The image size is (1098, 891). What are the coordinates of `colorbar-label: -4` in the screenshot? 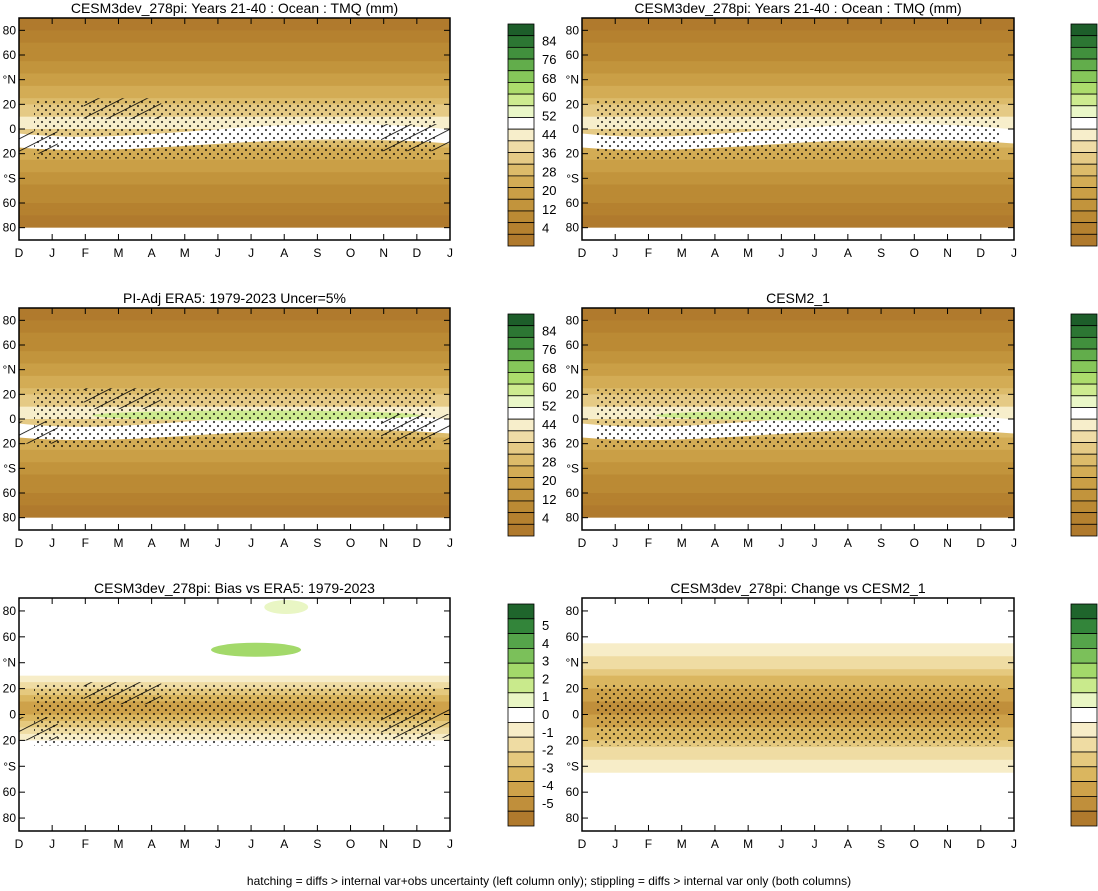 It's located at (548, 785).